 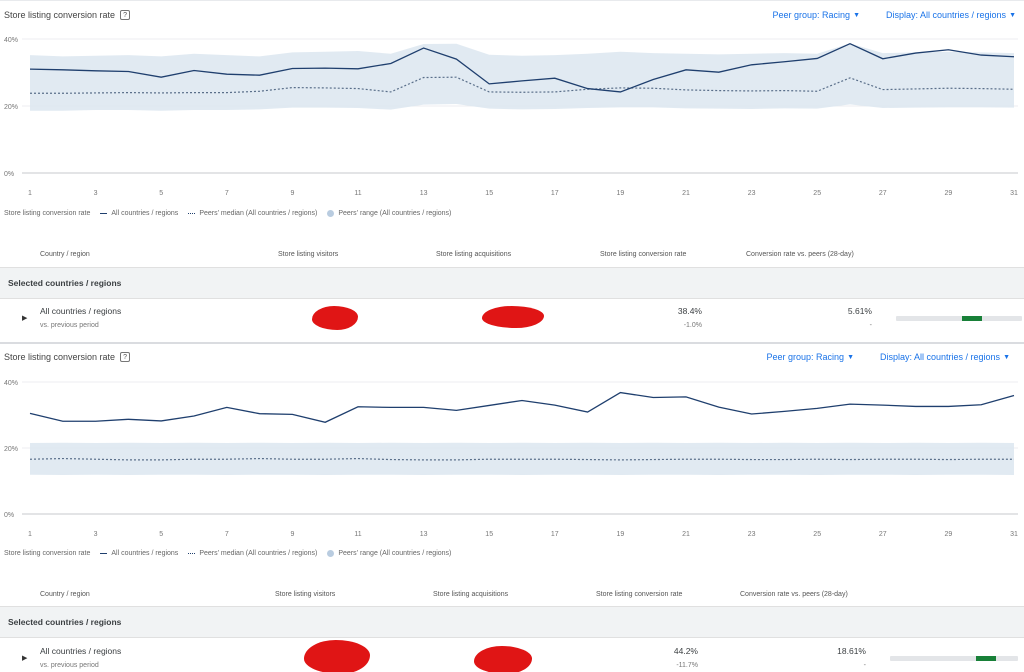 I want to click on vs-peers-sub: -, so click(x=870, y=325).